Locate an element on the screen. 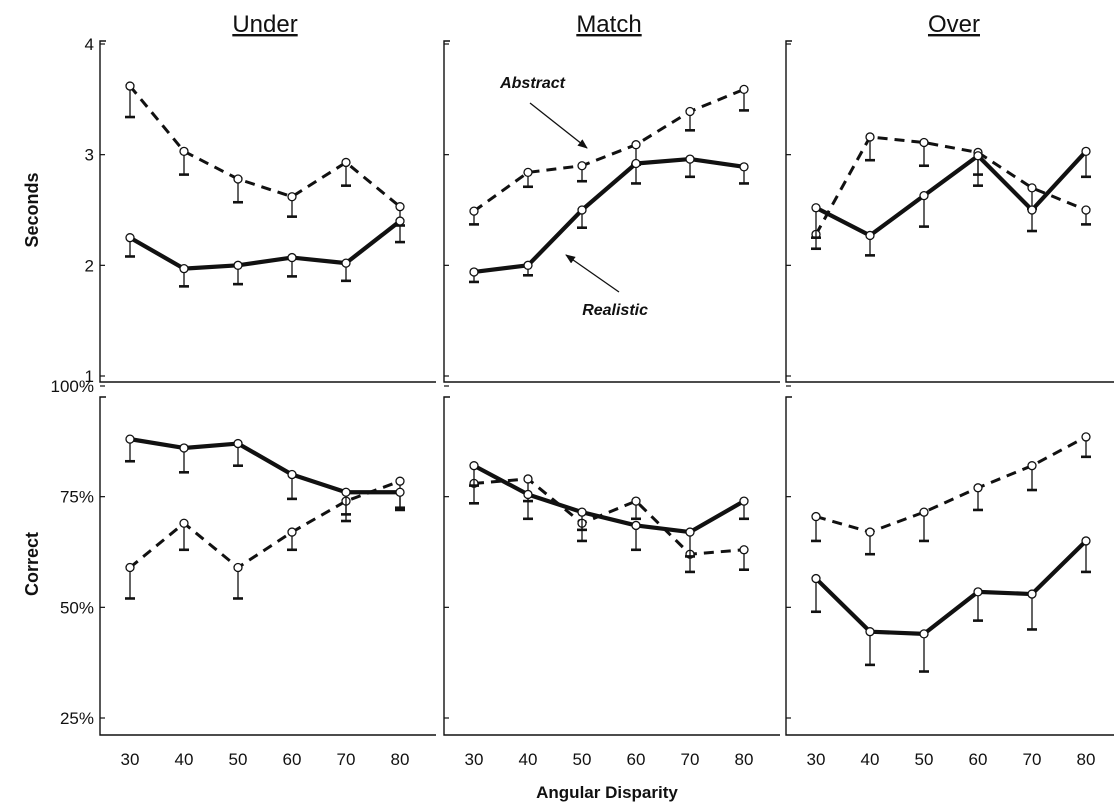 The image size is (1114, 806). xtick-label-1-2: 50 is located at coordinates (582, 759).